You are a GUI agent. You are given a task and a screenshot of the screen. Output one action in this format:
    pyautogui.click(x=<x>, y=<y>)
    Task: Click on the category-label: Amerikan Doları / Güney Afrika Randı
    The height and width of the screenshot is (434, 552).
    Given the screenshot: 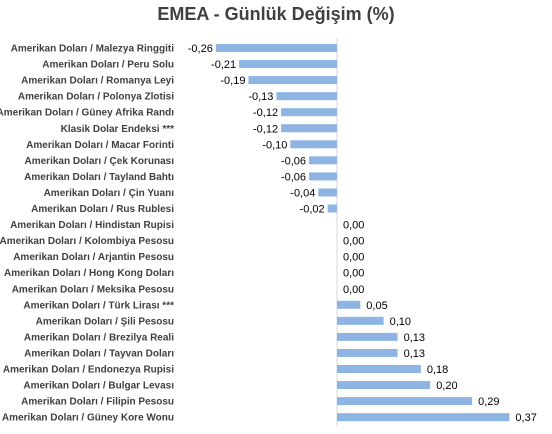 What is the action you would take?
    pyautogui.click(x=87, y=113)
    